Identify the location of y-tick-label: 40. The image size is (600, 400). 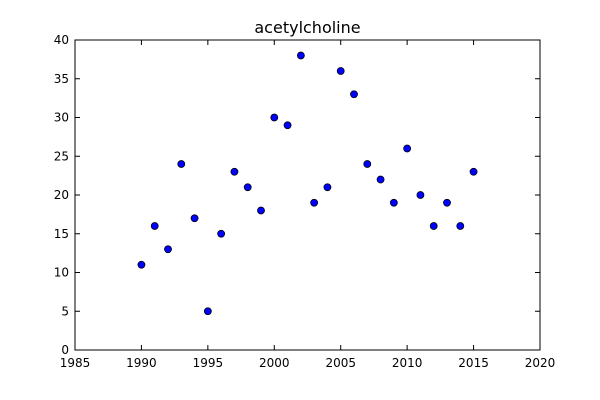
(61, 40).